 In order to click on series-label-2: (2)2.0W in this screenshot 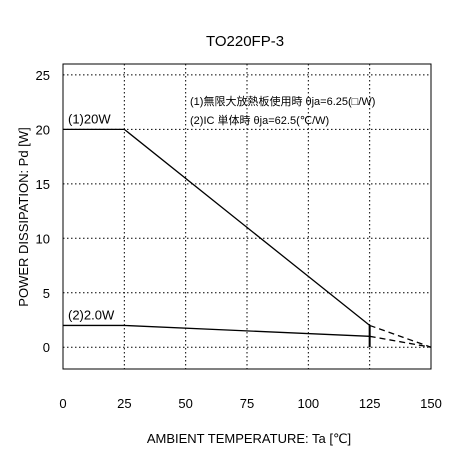, I will do `click(91, 314)`.